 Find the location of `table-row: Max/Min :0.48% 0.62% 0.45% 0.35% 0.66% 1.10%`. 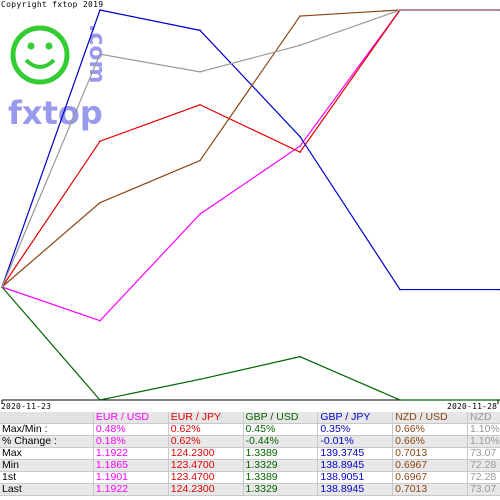

table-row: Max/Min :0.48% 0.62% 0.45% 0.35% 0.66% 1.10% is located at coordinates (250, 429).